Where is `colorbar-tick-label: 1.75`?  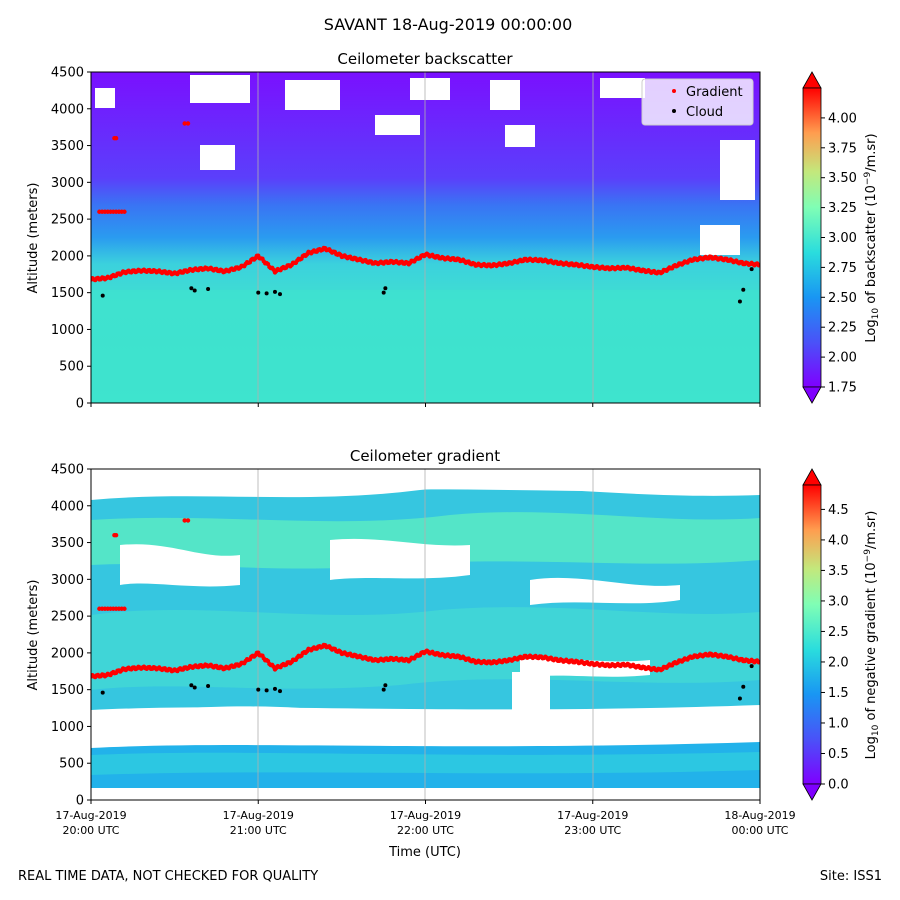
colorbar-tick-label: 1.75 is located at coordinates (842, 388).